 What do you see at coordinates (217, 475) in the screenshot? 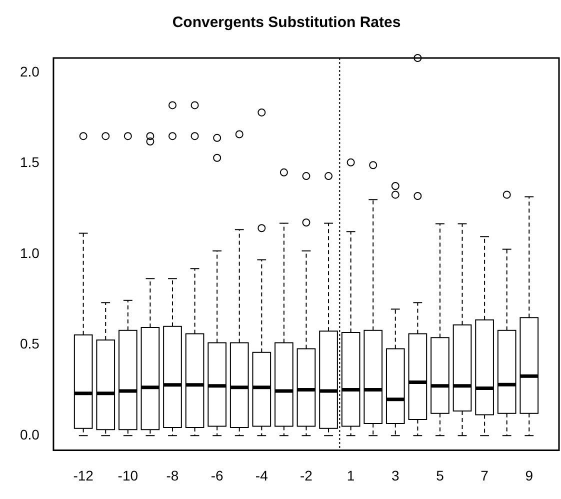
I see `x-tick-label: -6` at bounding box center [217, 475].